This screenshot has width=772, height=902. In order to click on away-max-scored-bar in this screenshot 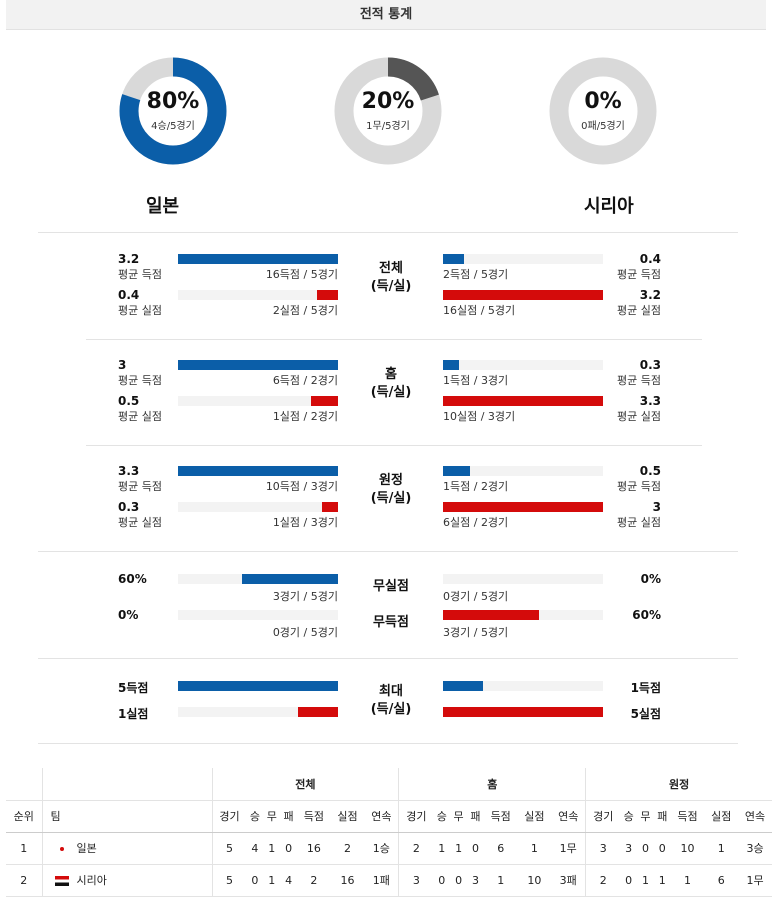, I will do `click(463, 686)`.